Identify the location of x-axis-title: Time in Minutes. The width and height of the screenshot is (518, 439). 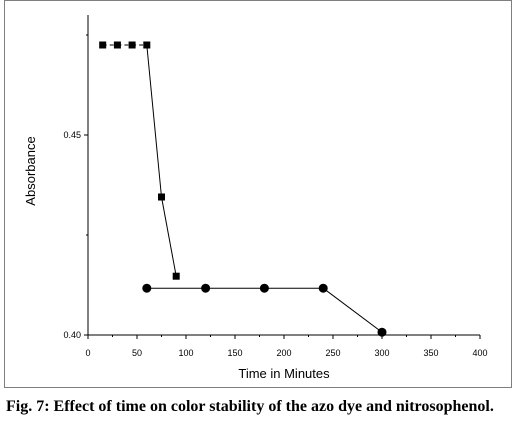
(284, 373).